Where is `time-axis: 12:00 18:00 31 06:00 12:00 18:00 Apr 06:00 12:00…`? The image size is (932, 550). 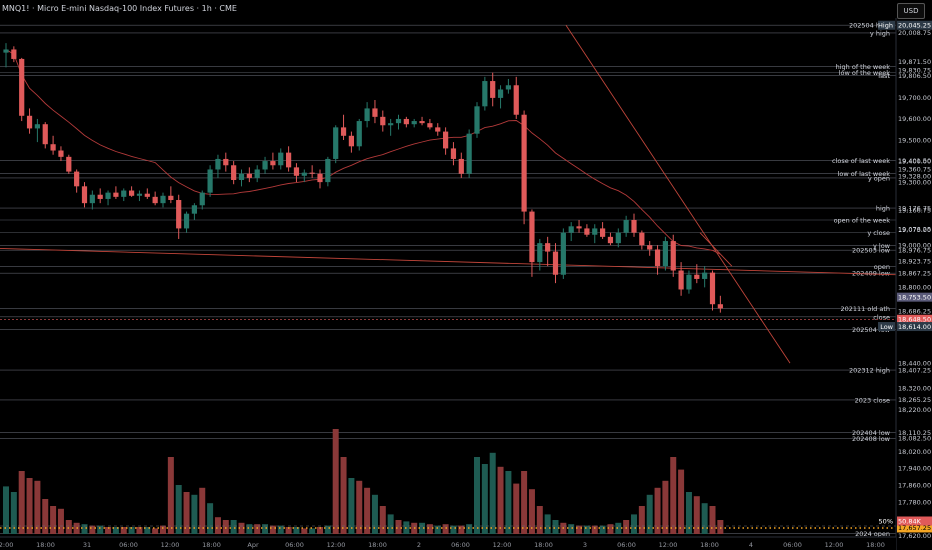 time-axis: 12:00 18:00 31 06:00 12:00 18:00 Apr 06:00 12:00… is located at coordinates (448, 543).